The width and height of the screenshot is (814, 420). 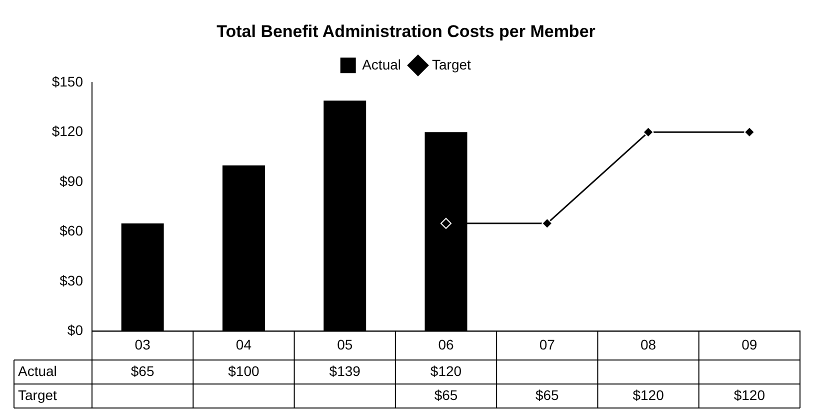 I want to click on x-tick-label: 05, so click(x=345, y=344).